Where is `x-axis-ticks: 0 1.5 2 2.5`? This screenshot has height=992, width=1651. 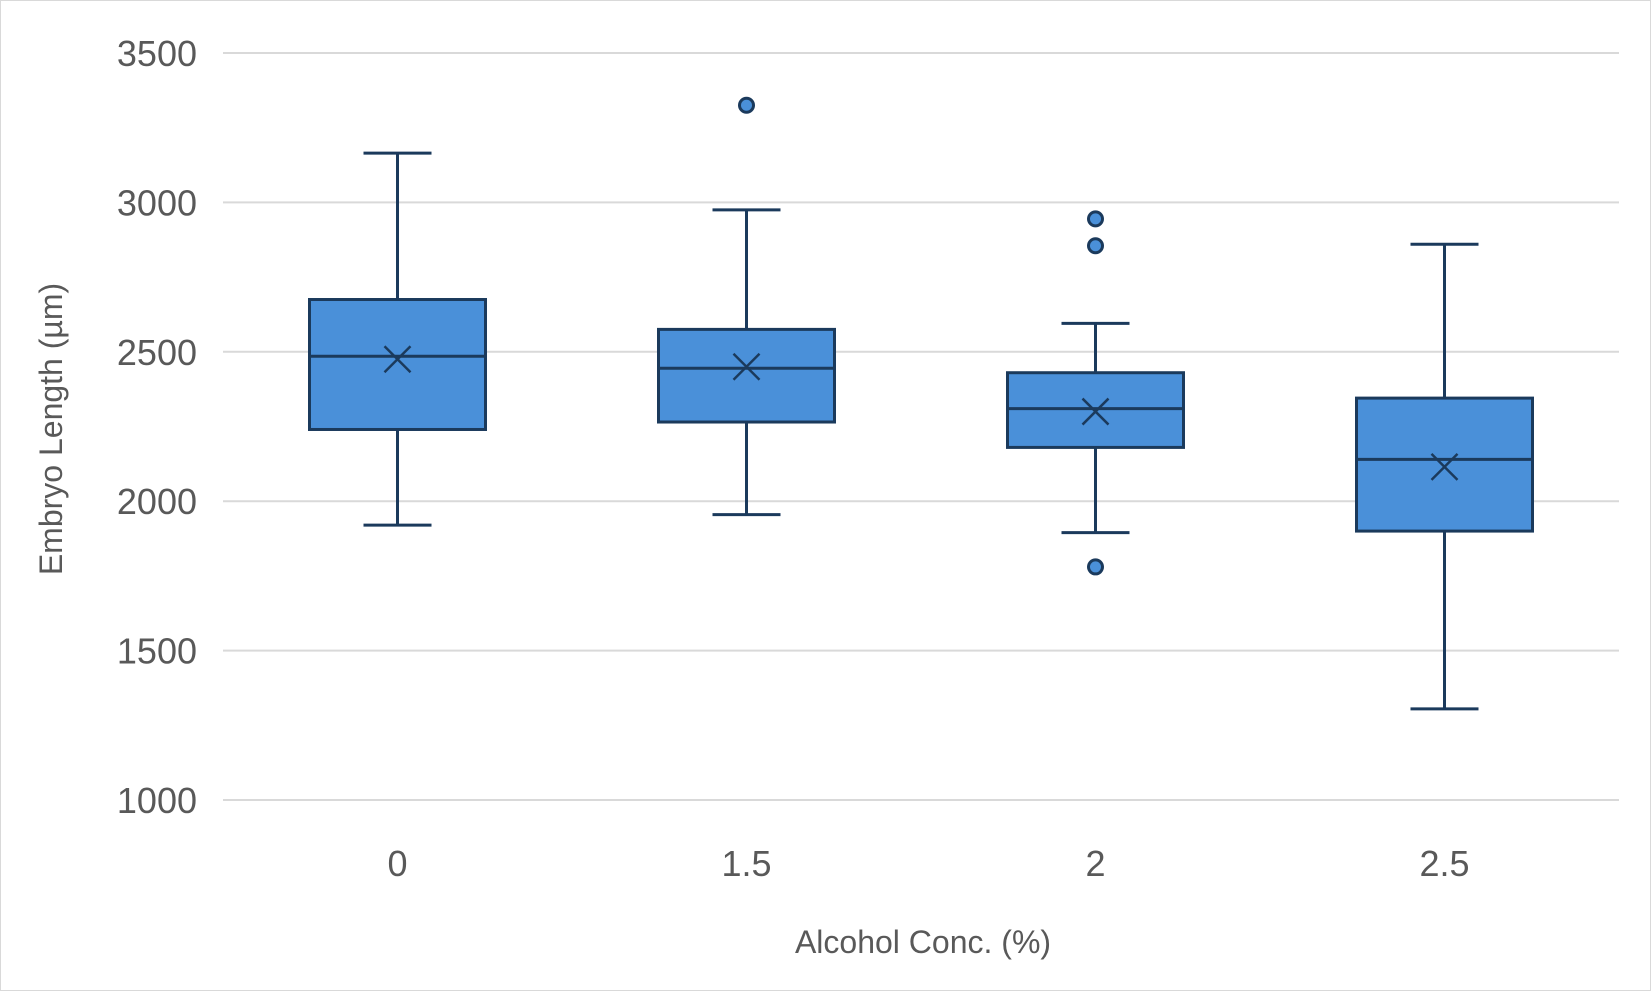 x-axis-ticks: 0 1.5 2 2.5 is located at coordinates (928, 863).